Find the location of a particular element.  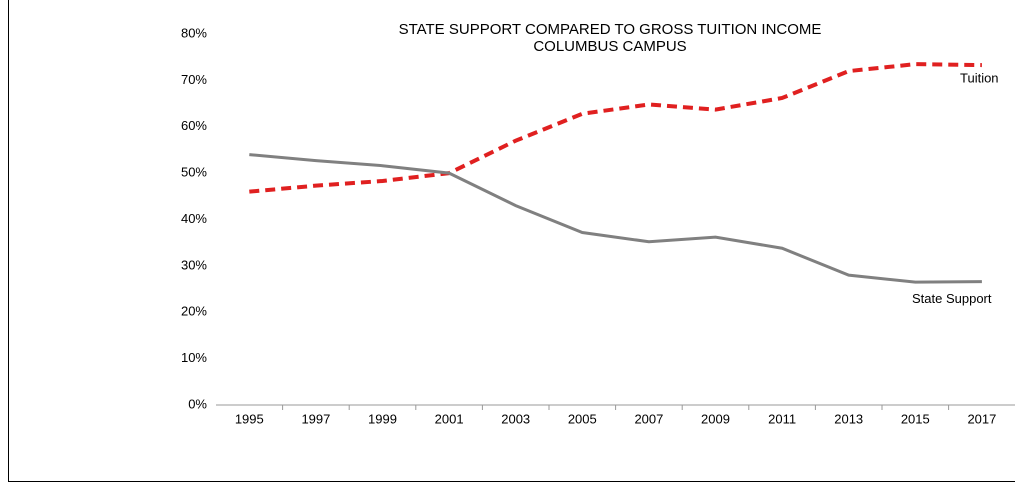

x-tick-label: 1997 is located at coordinates (315, 418).